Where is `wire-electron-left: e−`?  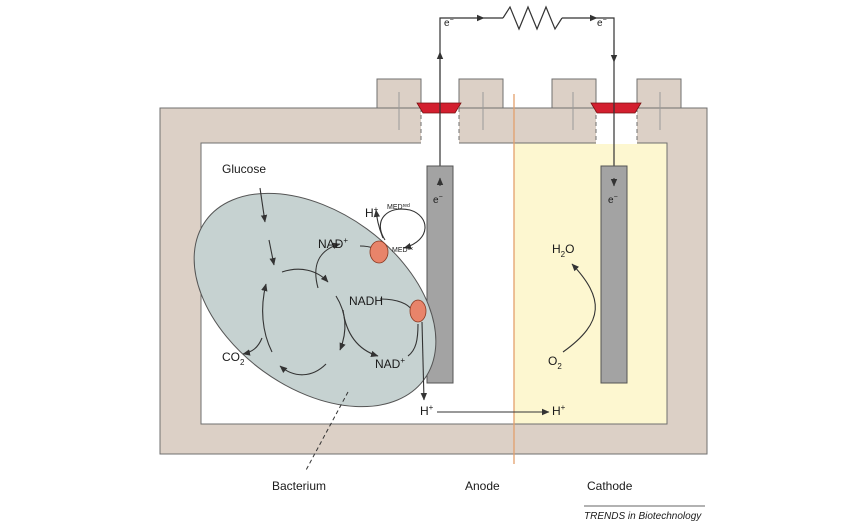
wire-electron-left: e− is located at coordinates (449, 23).